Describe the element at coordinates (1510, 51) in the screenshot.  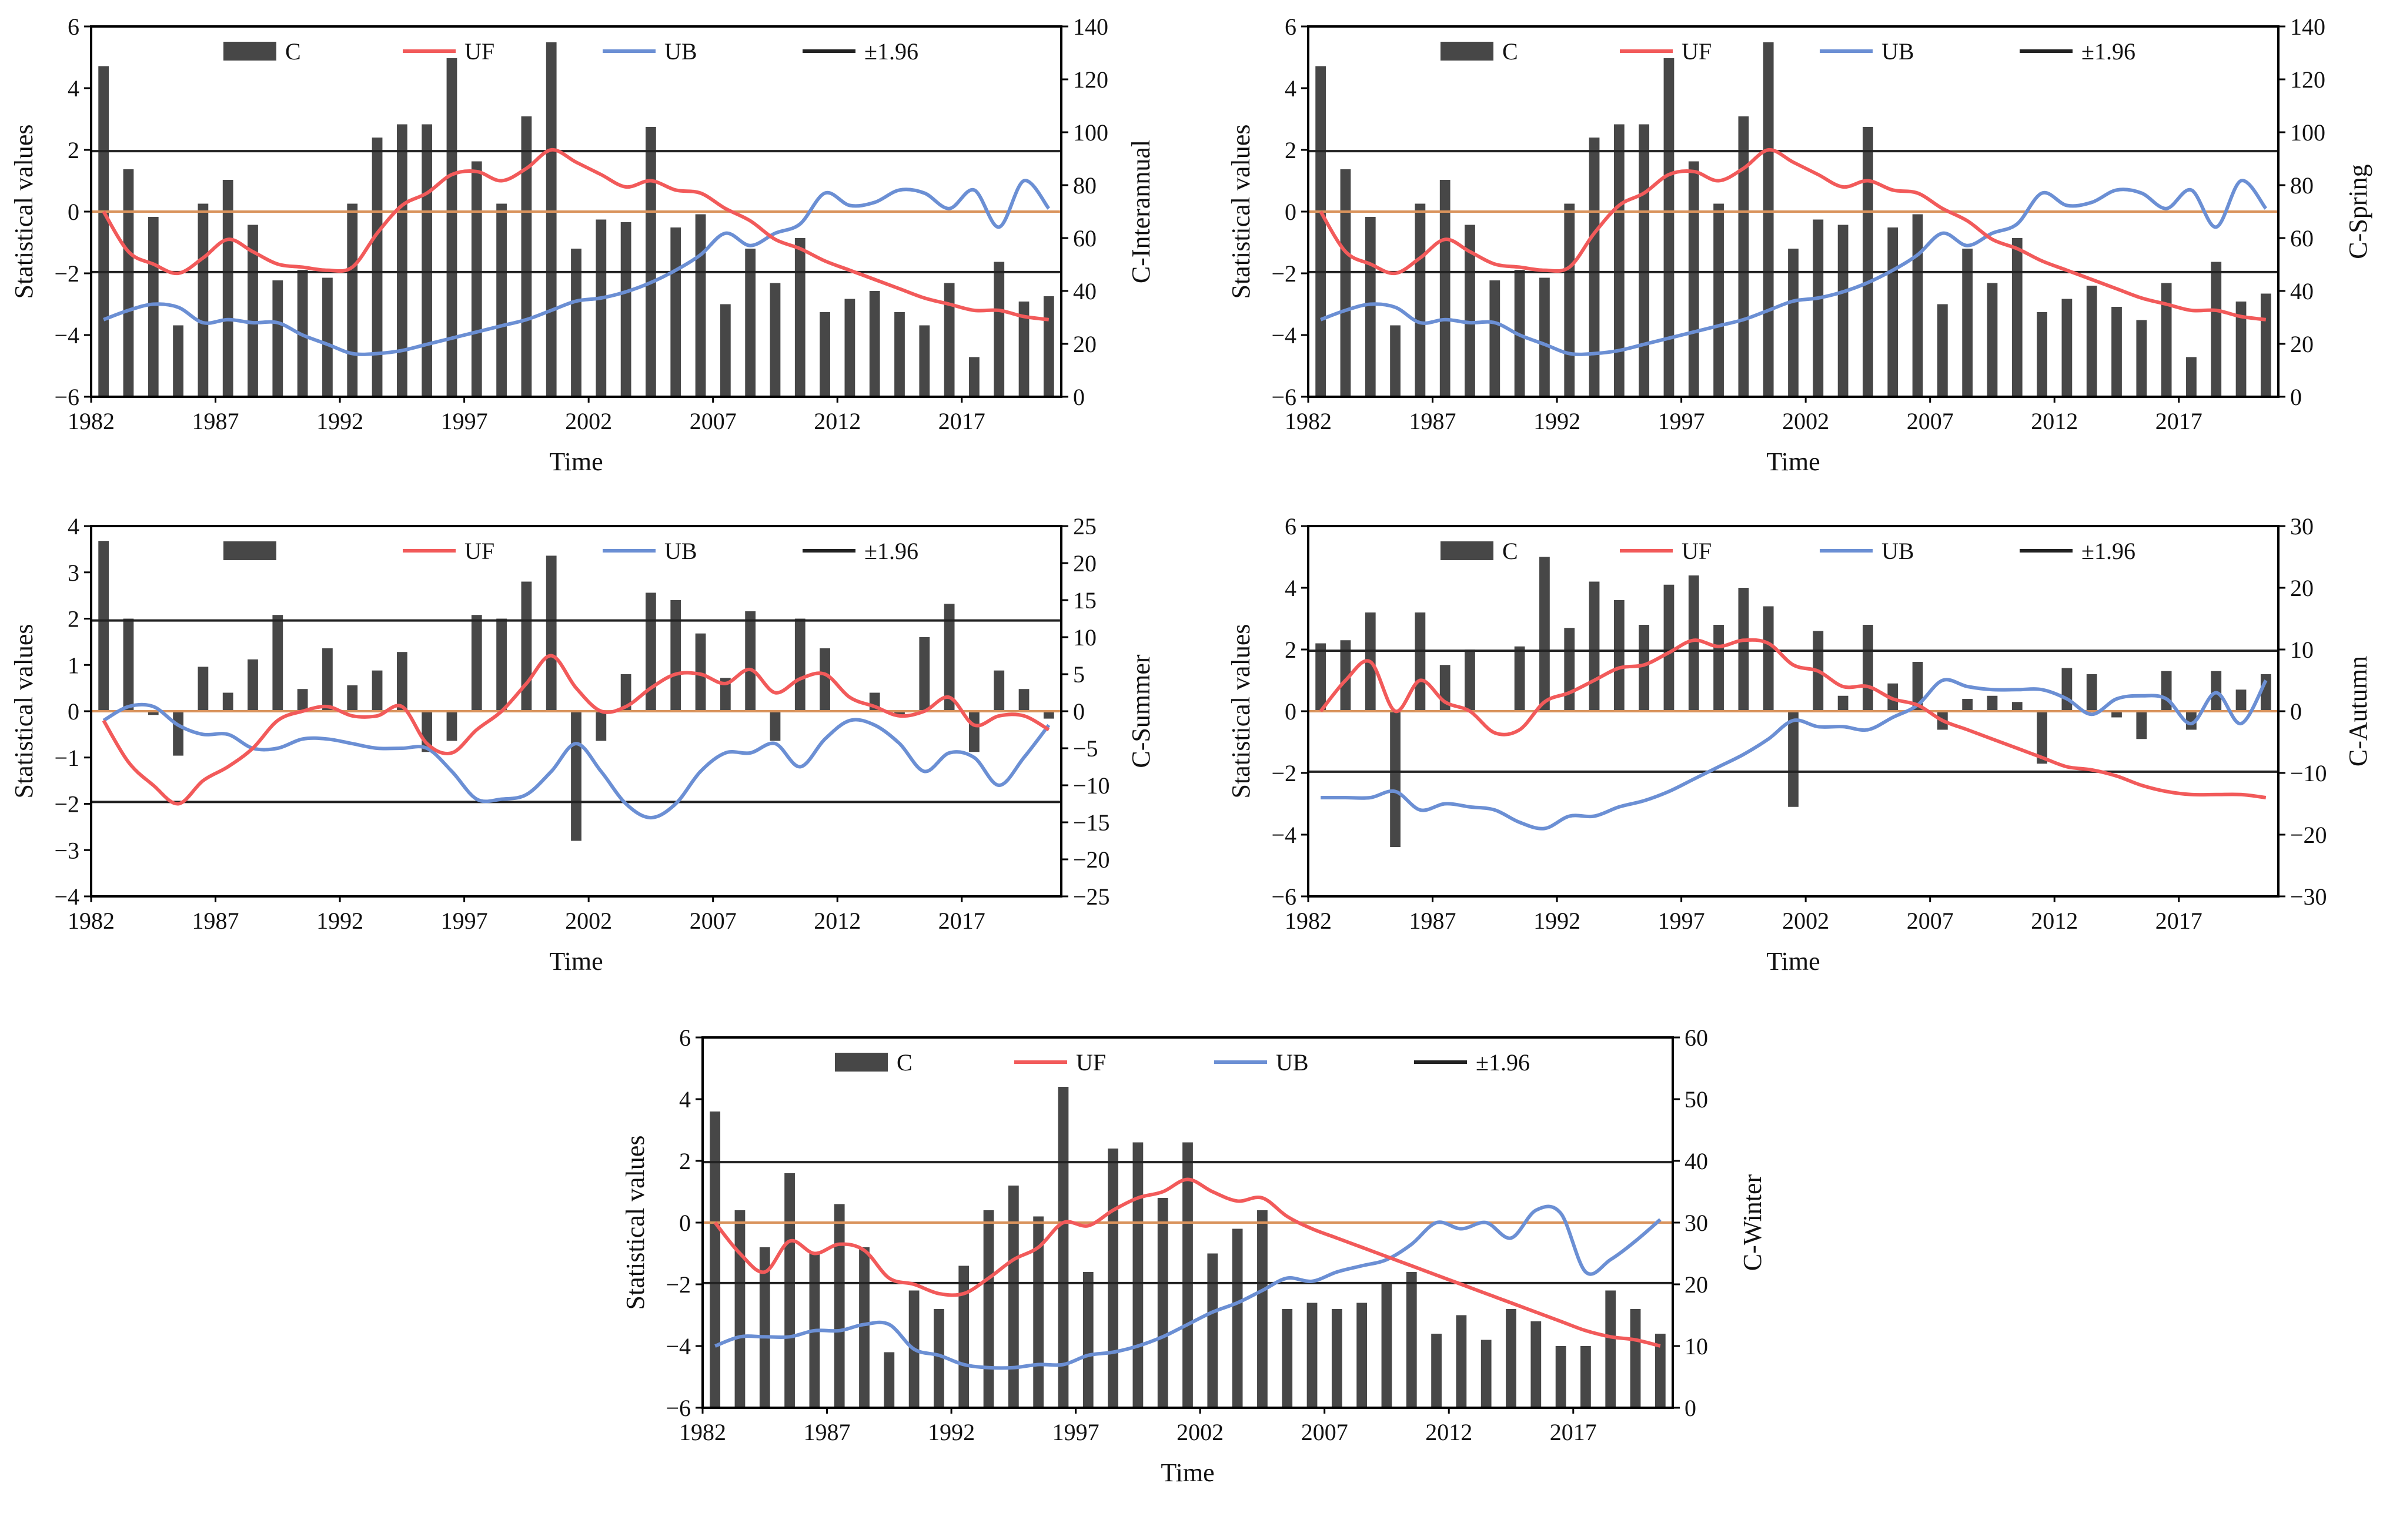
I see `legend-c-label: C` at that location.